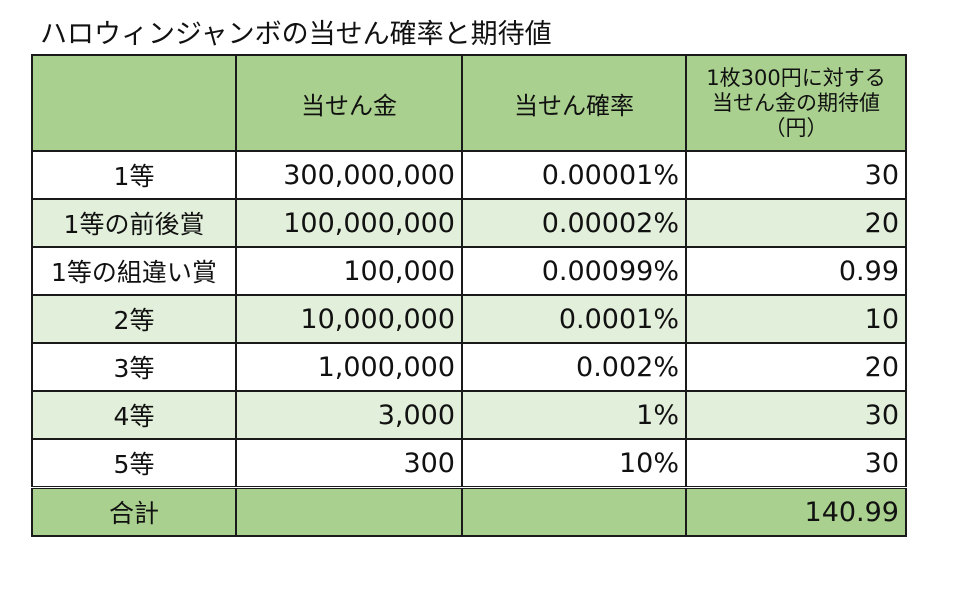  What do you see at coordinates (349, 103) in the screenshot?
I see `header-prize-amount: 当せん金` at bounding box center [349, 103].